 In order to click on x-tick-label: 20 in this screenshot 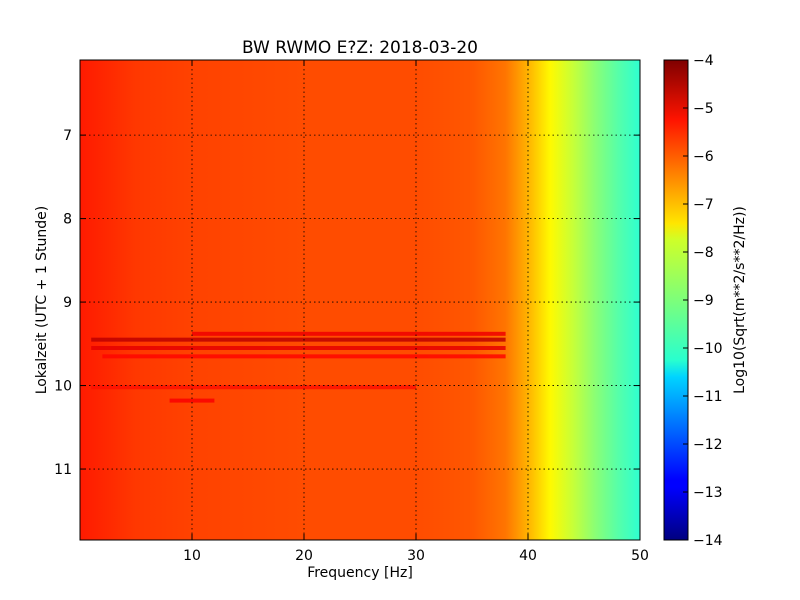, I will do `click(304, 556)`.